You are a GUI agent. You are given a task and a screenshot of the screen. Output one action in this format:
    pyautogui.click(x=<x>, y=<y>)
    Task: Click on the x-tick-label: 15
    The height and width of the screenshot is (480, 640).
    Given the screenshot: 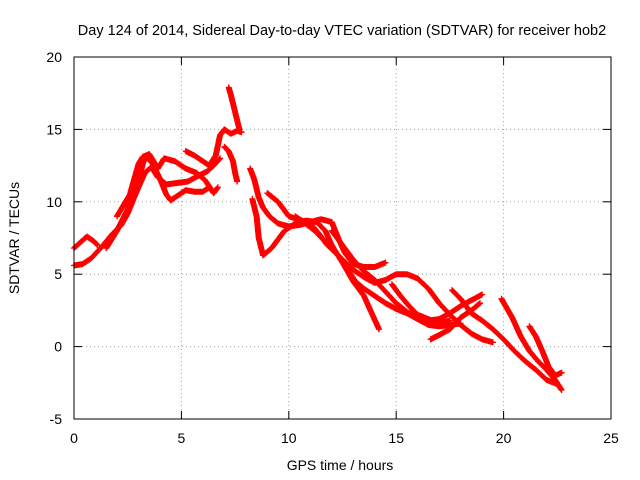 What is the action you would take?
    pyautogui.click(x=396, y=438)
    